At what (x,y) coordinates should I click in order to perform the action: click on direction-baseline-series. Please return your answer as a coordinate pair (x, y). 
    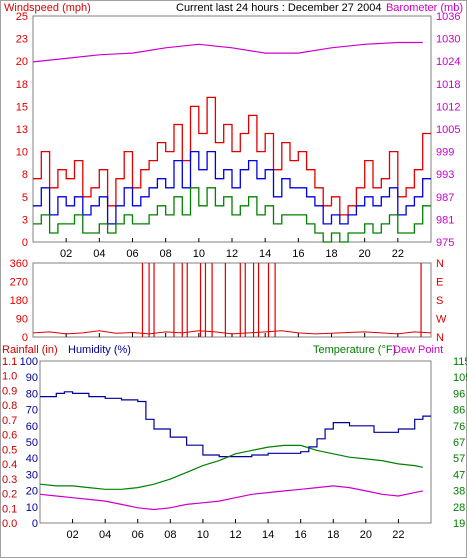
    Looking at the image, I should click on (232, 332).